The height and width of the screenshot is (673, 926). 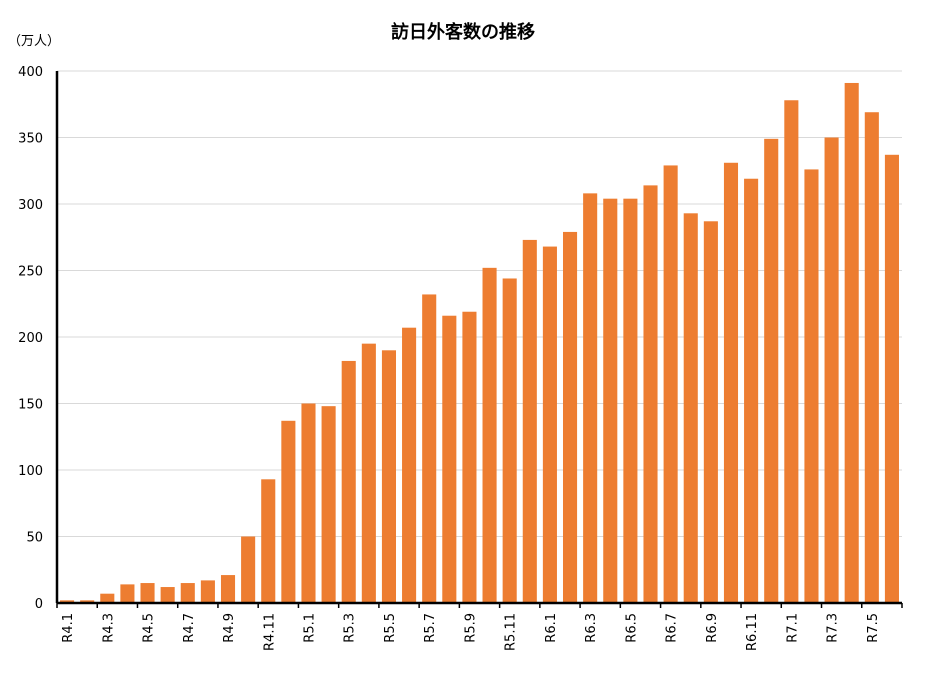 What do you see at coordinates (350, 628) in the screenshot?
I see `x-tick-label: R5.3` at bounding box center [350, 628].